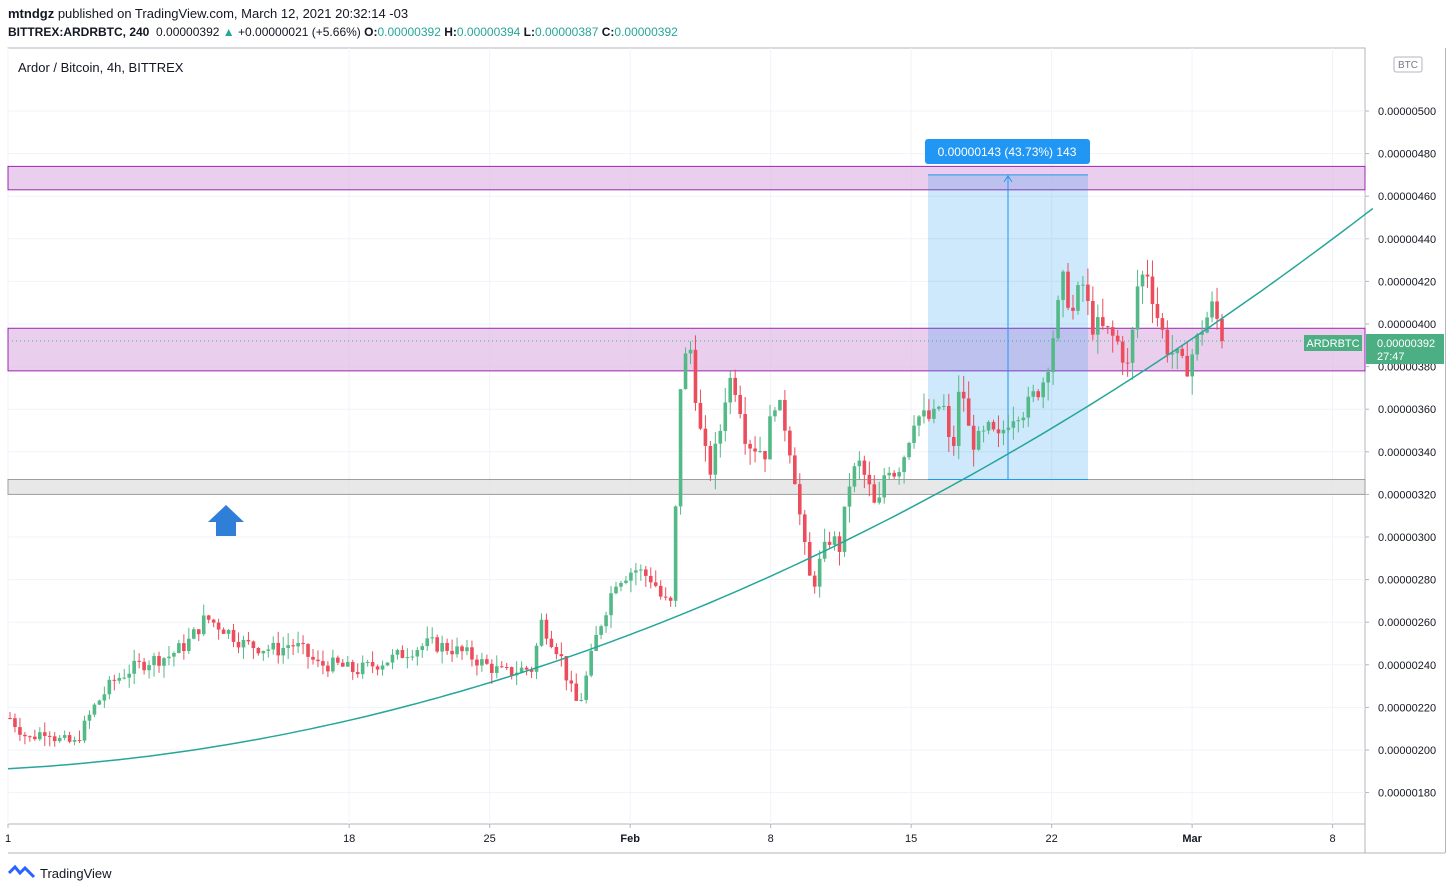  I want to click on y-tick-label: 0.00000340, so click(1407, 453).